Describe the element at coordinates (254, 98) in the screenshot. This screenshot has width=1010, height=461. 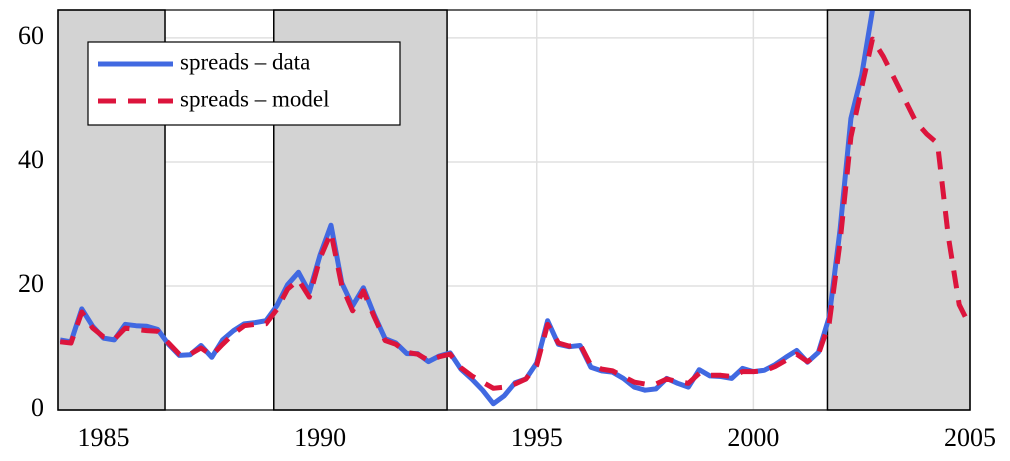
I see `legend-label: spreads – model` at that location.